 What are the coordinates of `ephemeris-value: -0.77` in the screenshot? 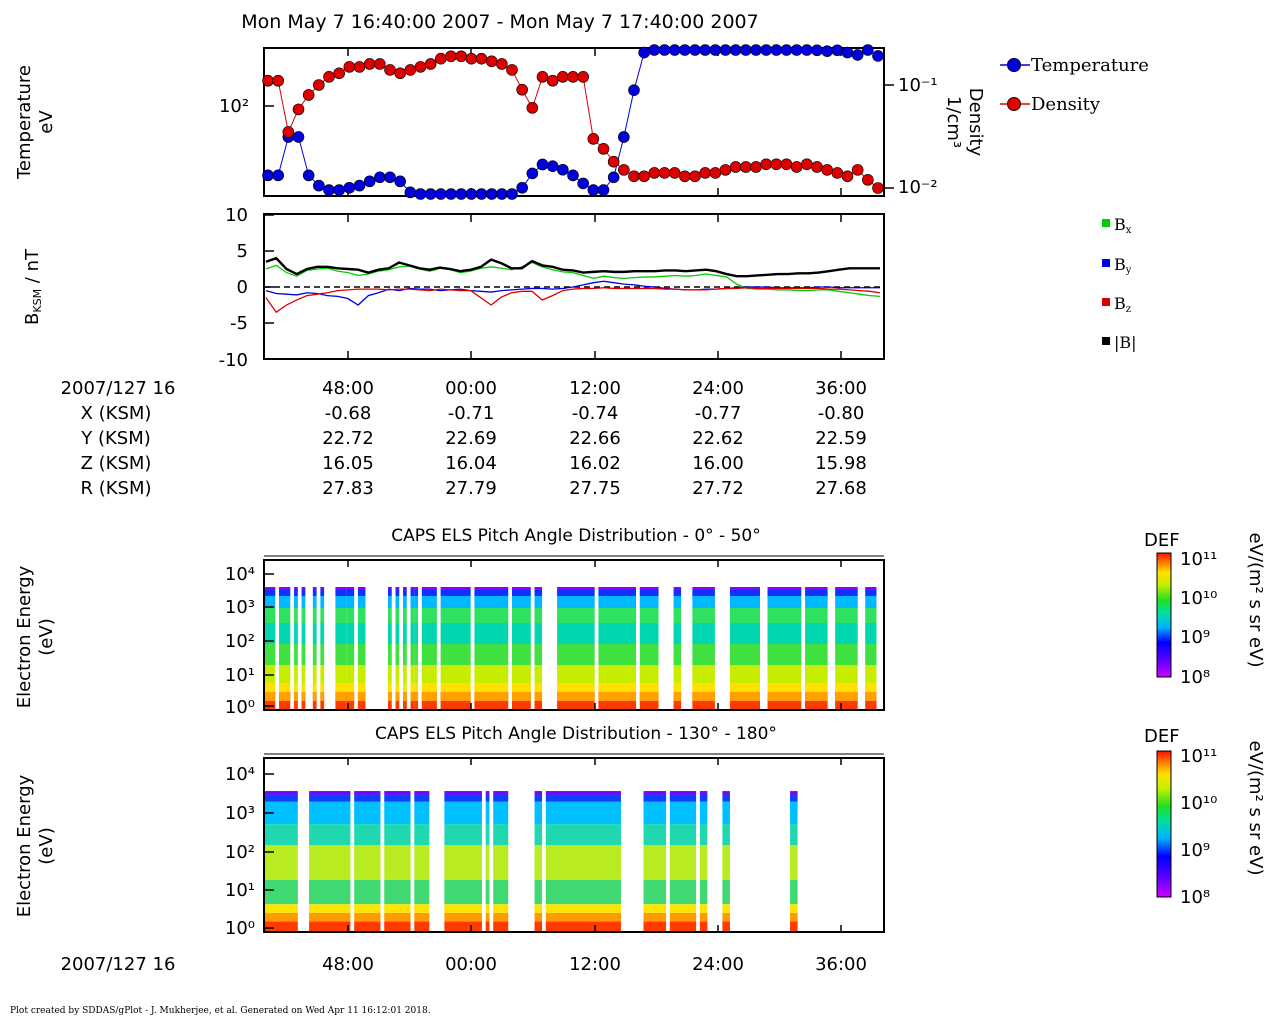 It's located at (718, 413).